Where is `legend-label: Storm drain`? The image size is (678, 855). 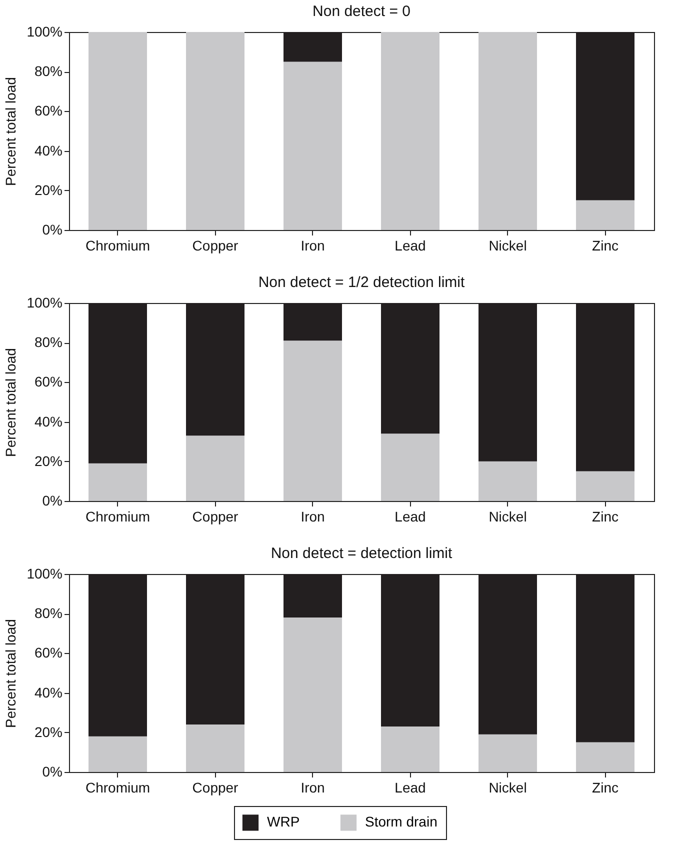 legend-label: Storm drain is located at coordinates (401, 822).